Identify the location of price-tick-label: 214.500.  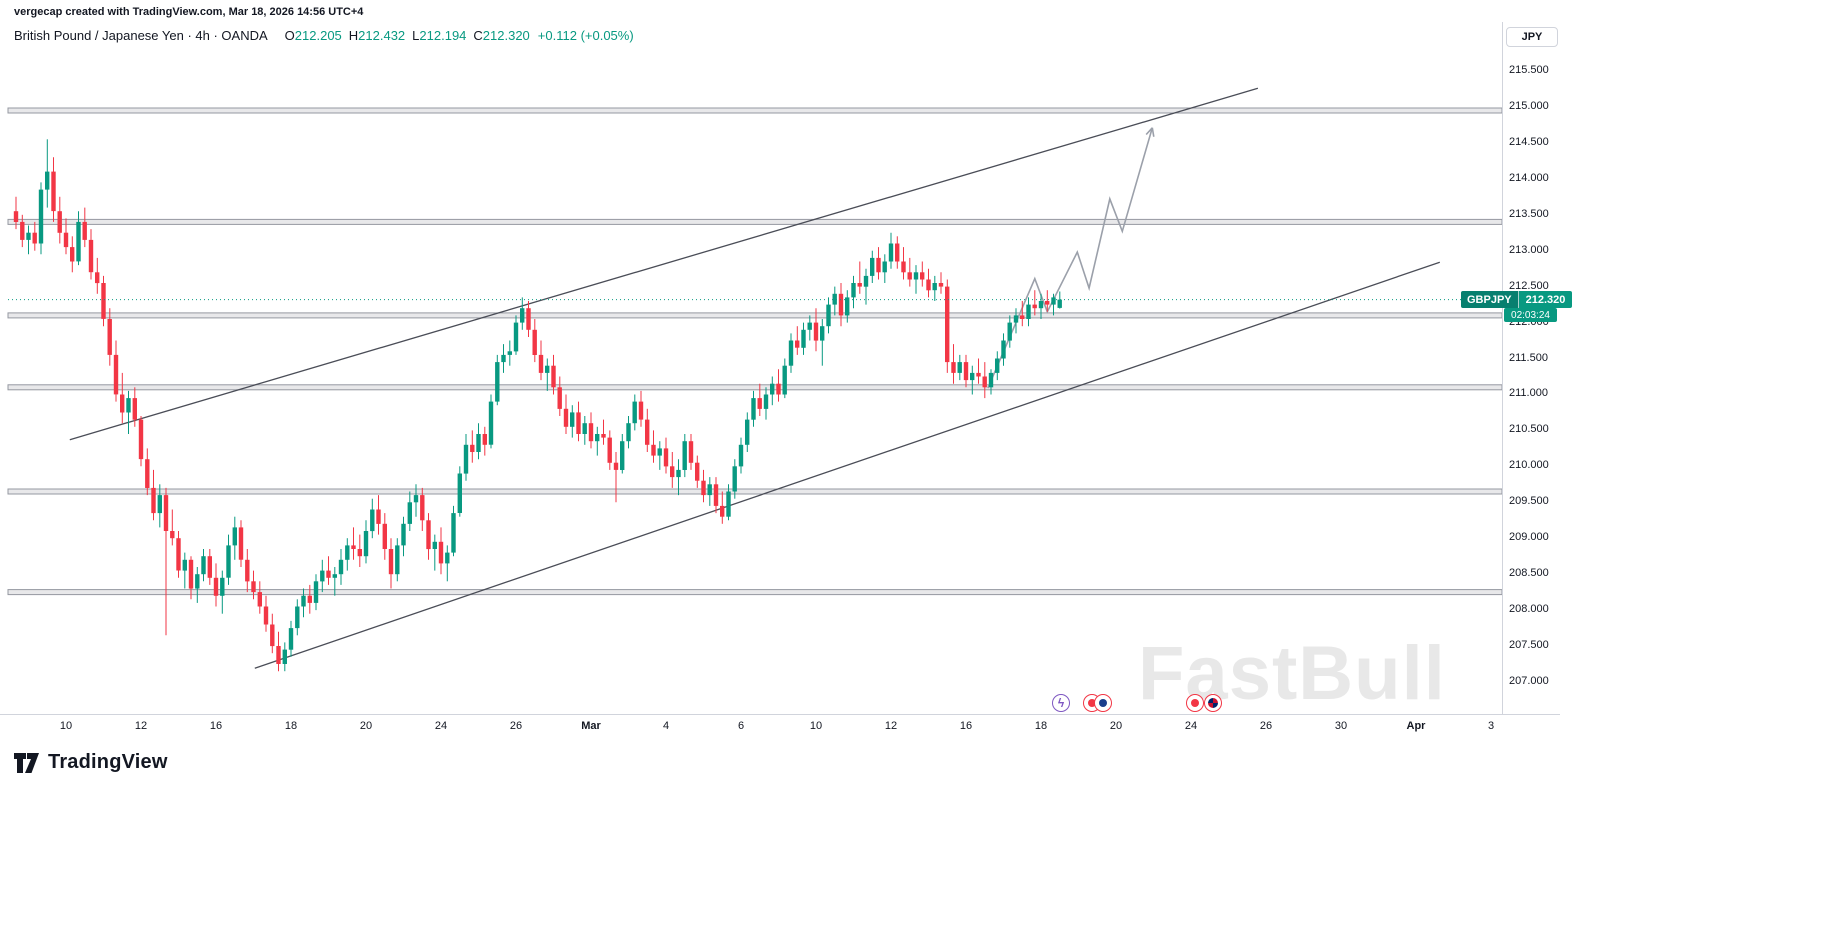
(1529, 142).